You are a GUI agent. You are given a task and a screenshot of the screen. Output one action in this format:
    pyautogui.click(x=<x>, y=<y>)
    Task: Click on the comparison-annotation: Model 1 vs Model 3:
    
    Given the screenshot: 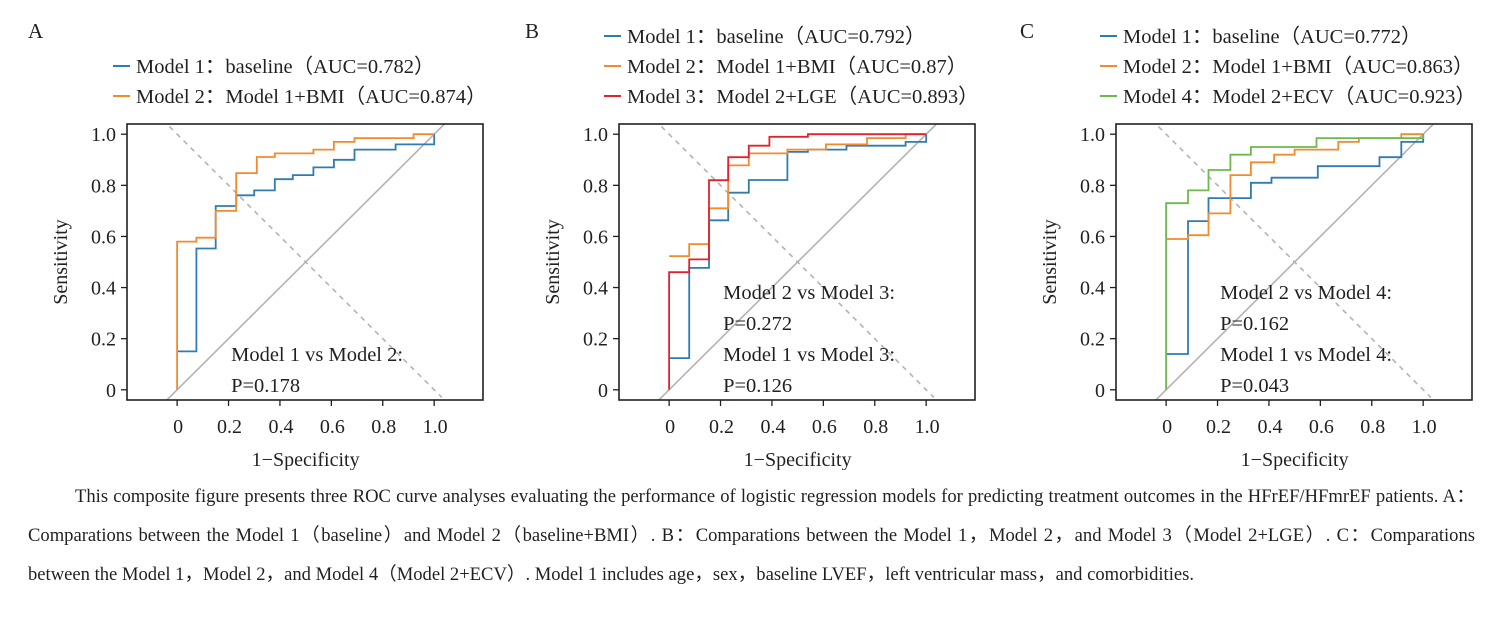 What is the action you would take?
    pyautogui.click(x=809, y=355)
    